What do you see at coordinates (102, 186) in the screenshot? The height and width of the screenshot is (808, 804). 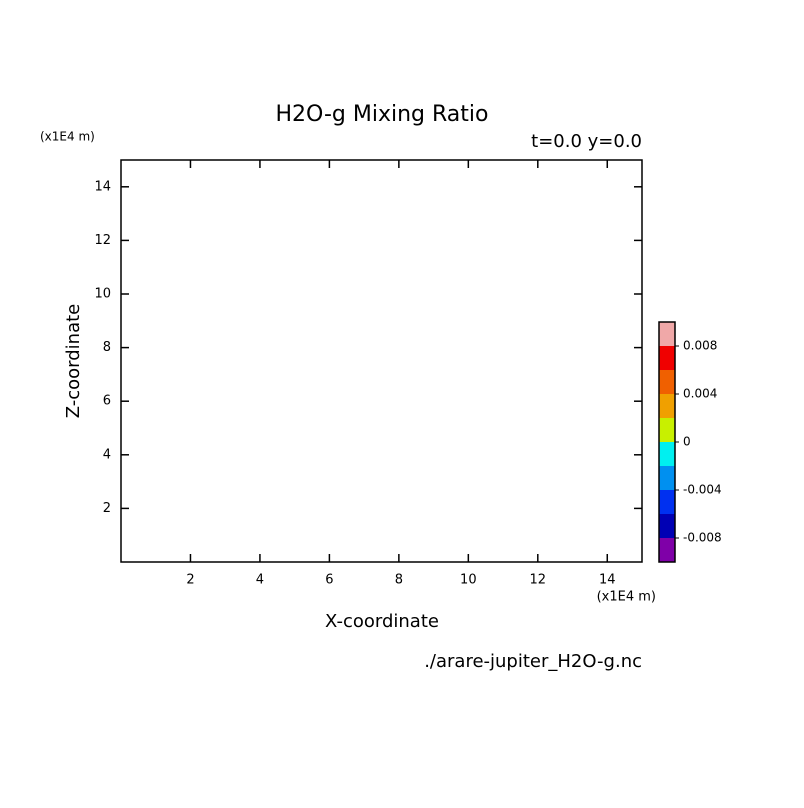 I see `y-tick-label: 14` at bounding box center [102, 186].